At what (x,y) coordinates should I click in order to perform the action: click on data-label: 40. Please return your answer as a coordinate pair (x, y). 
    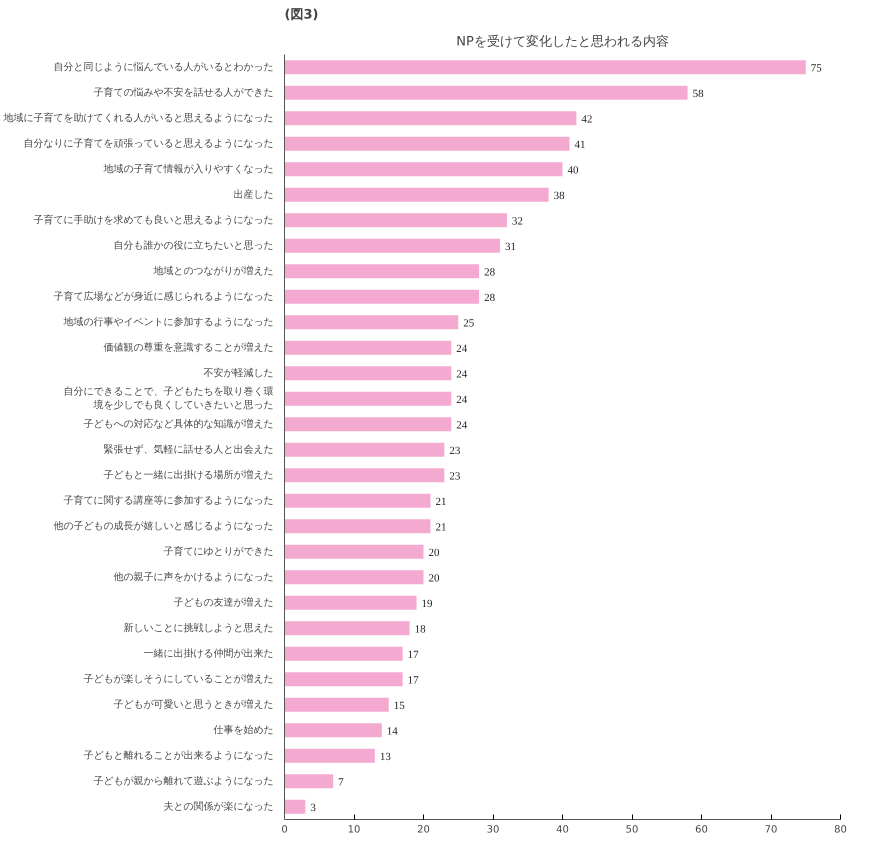
    Looking at the image, I should click on (573, 170).